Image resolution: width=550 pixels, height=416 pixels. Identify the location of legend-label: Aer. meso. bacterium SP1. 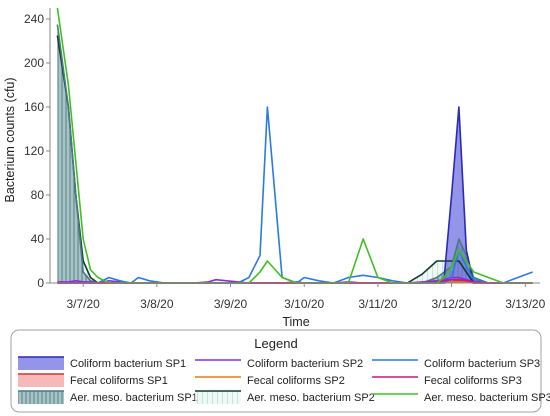
(134, 398).